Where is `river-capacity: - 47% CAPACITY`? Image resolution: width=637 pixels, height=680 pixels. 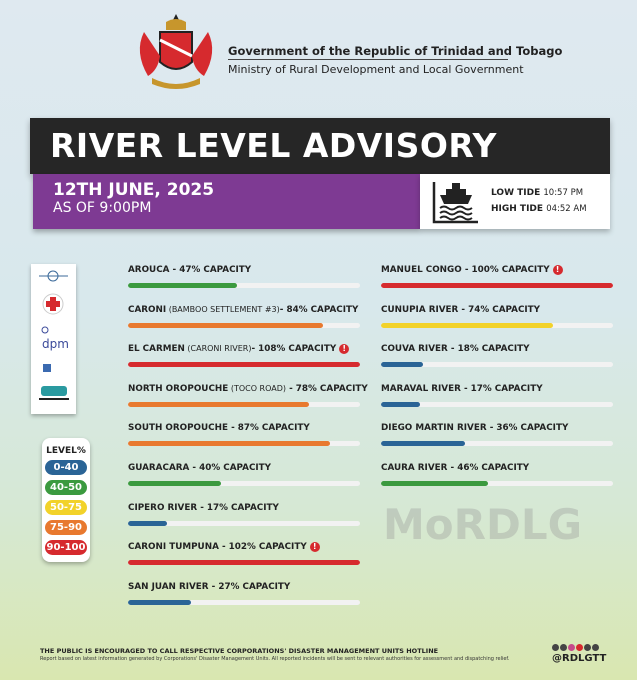 river-capacity: - 47% CAPACITY is located at coordinates (210, 270).